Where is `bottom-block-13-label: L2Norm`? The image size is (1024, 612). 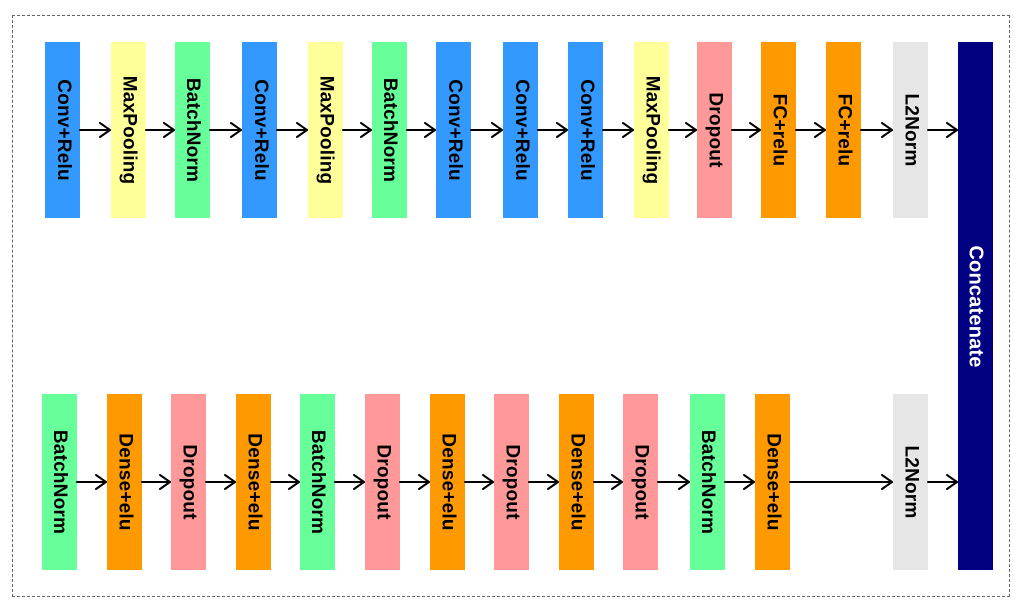 bottom-block-13-label: L2Norm is located at coordinates (911, 482).